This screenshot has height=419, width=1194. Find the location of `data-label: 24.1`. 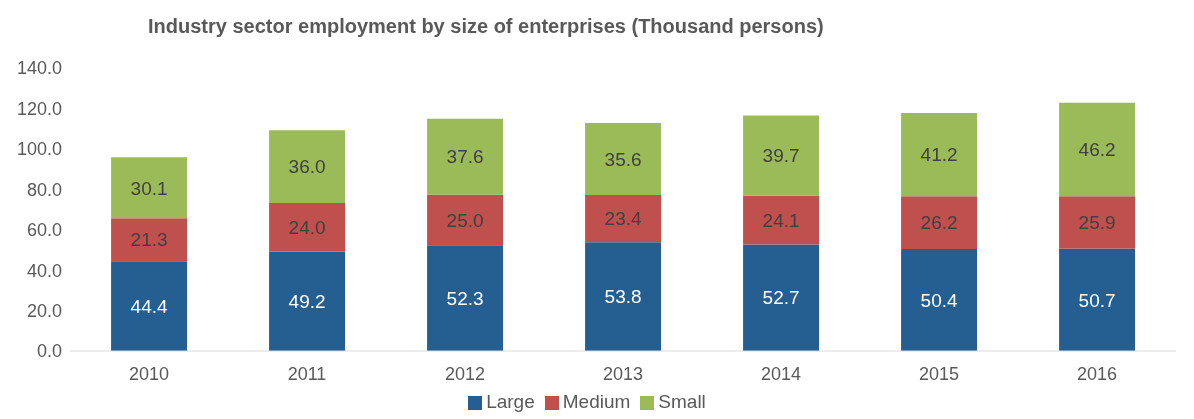

data-label: 24.1 is located at coordinates (781, 220).